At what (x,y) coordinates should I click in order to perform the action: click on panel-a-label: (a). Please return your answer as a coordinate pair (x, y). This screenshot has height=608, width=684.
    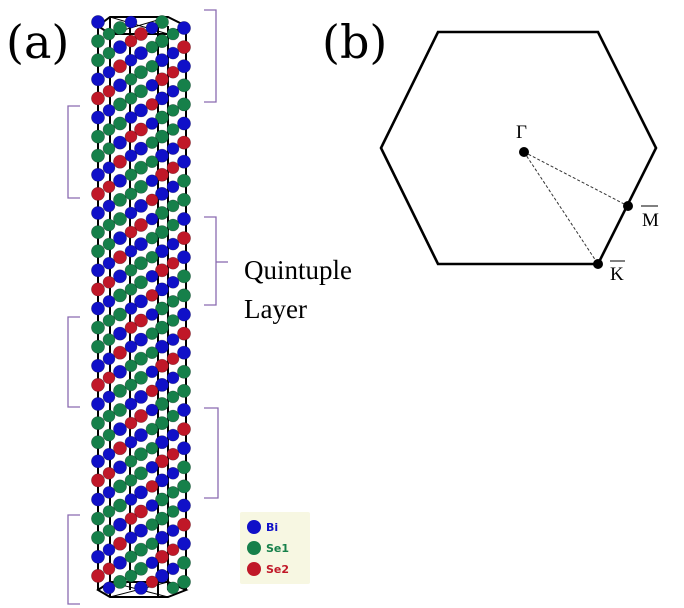
    Looking at the image, I should click on (37, 42).